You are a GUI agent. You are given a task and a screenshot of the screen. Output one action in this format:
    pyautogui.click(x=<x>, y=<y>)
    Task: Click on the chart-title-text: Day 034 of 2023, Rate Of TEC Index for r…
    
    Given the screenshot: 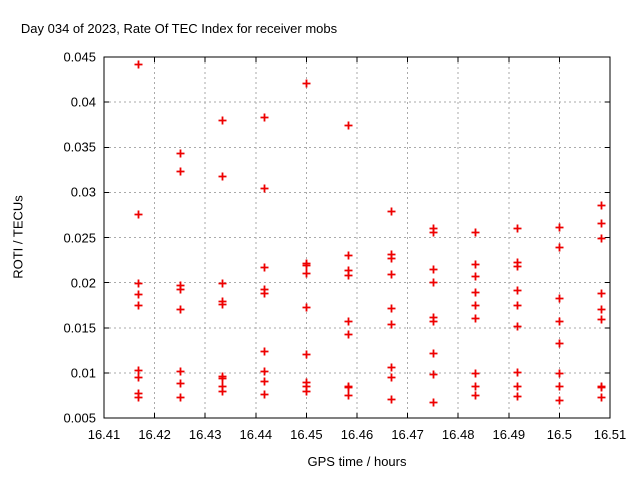 What is the action you would take?
    pyautogui.click(x=179, y=28)
    